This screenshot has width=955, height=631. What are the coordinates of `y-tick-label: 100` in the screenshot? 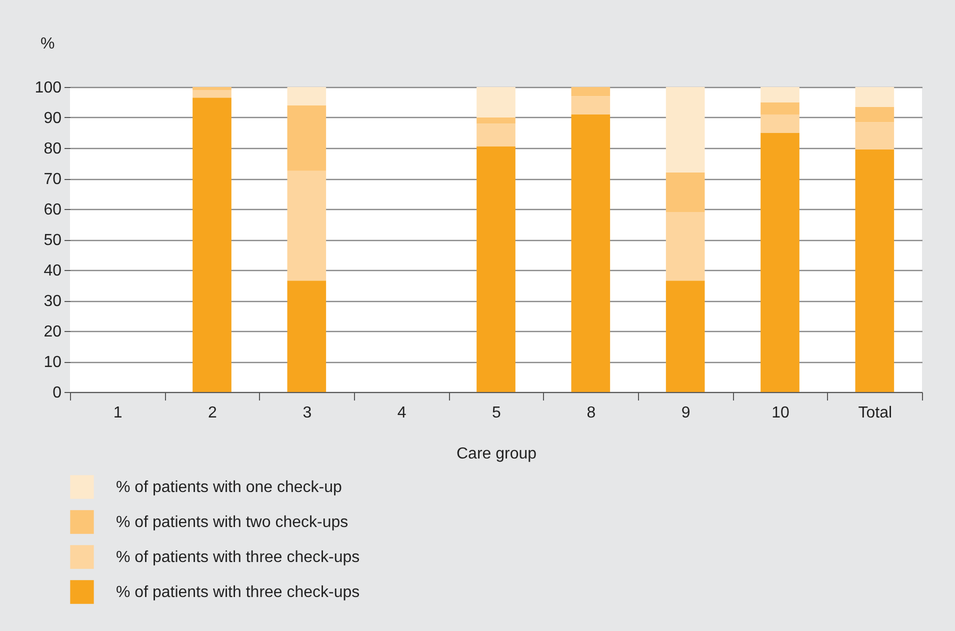 It's located at (48, 88).